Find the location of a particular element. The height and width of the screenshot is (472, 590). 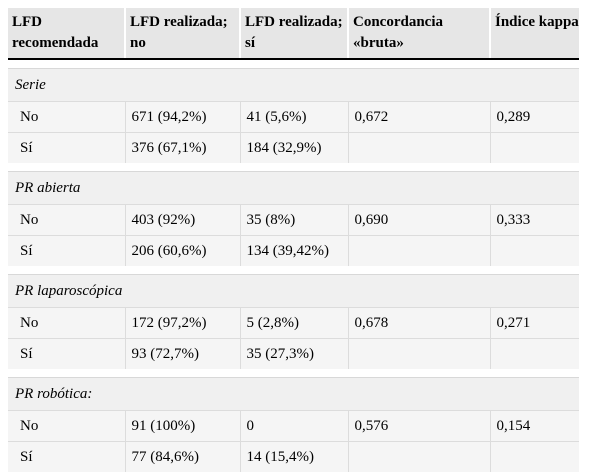

section-row: PR abierta is located at coordinates (293, 188).